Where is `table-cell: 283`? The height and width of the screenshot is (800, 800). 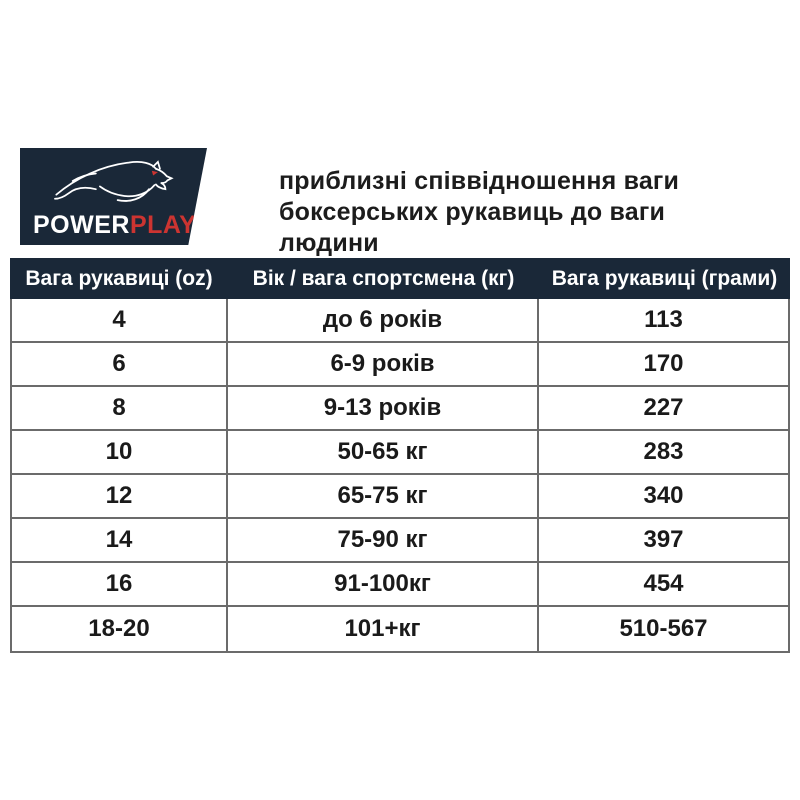
table-cell: 283 is located at coordinates (663, 451).